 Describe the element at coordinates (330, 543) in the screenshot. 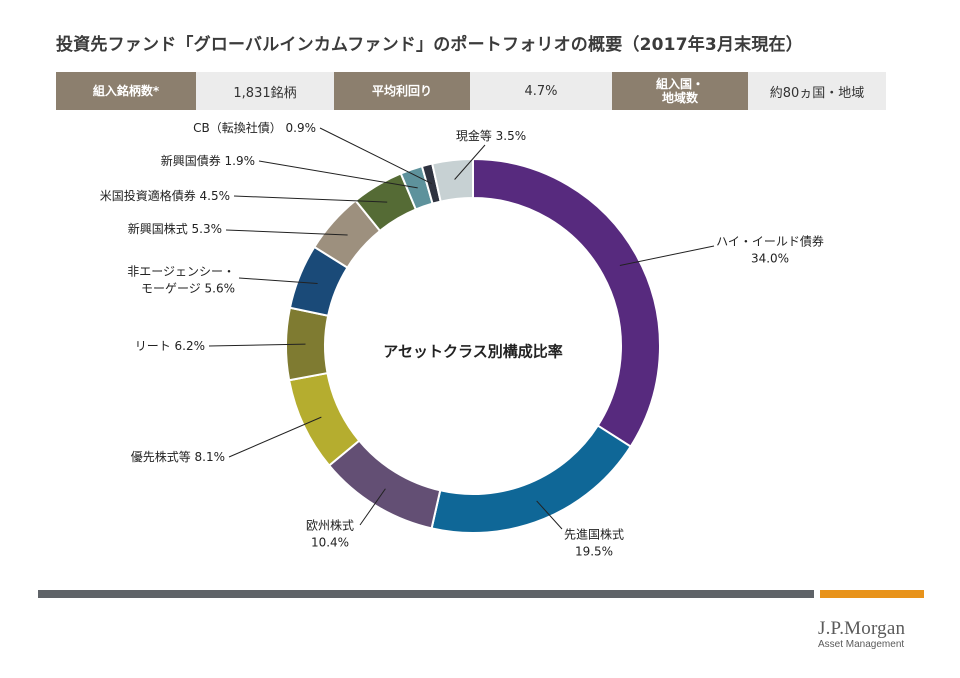

I see `slice-label-2-line-1: 10.4%` at that location.